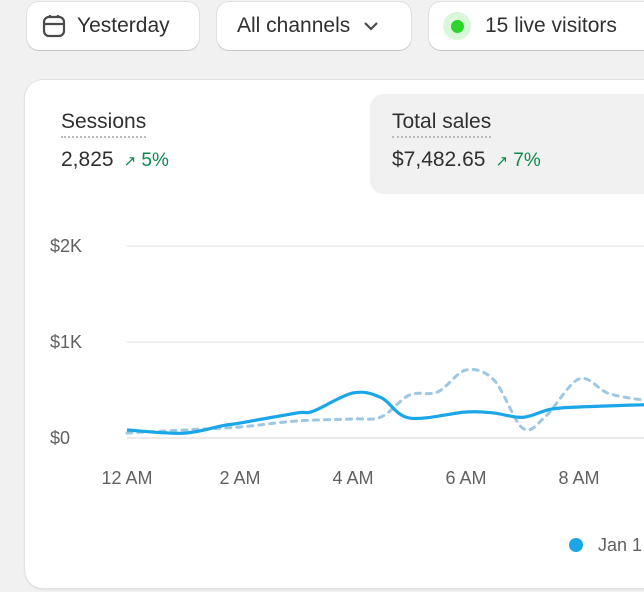 The width and height of the screenshot is (644, 592). I want to click on date-range-label: Yesterday, so click(123, 25).